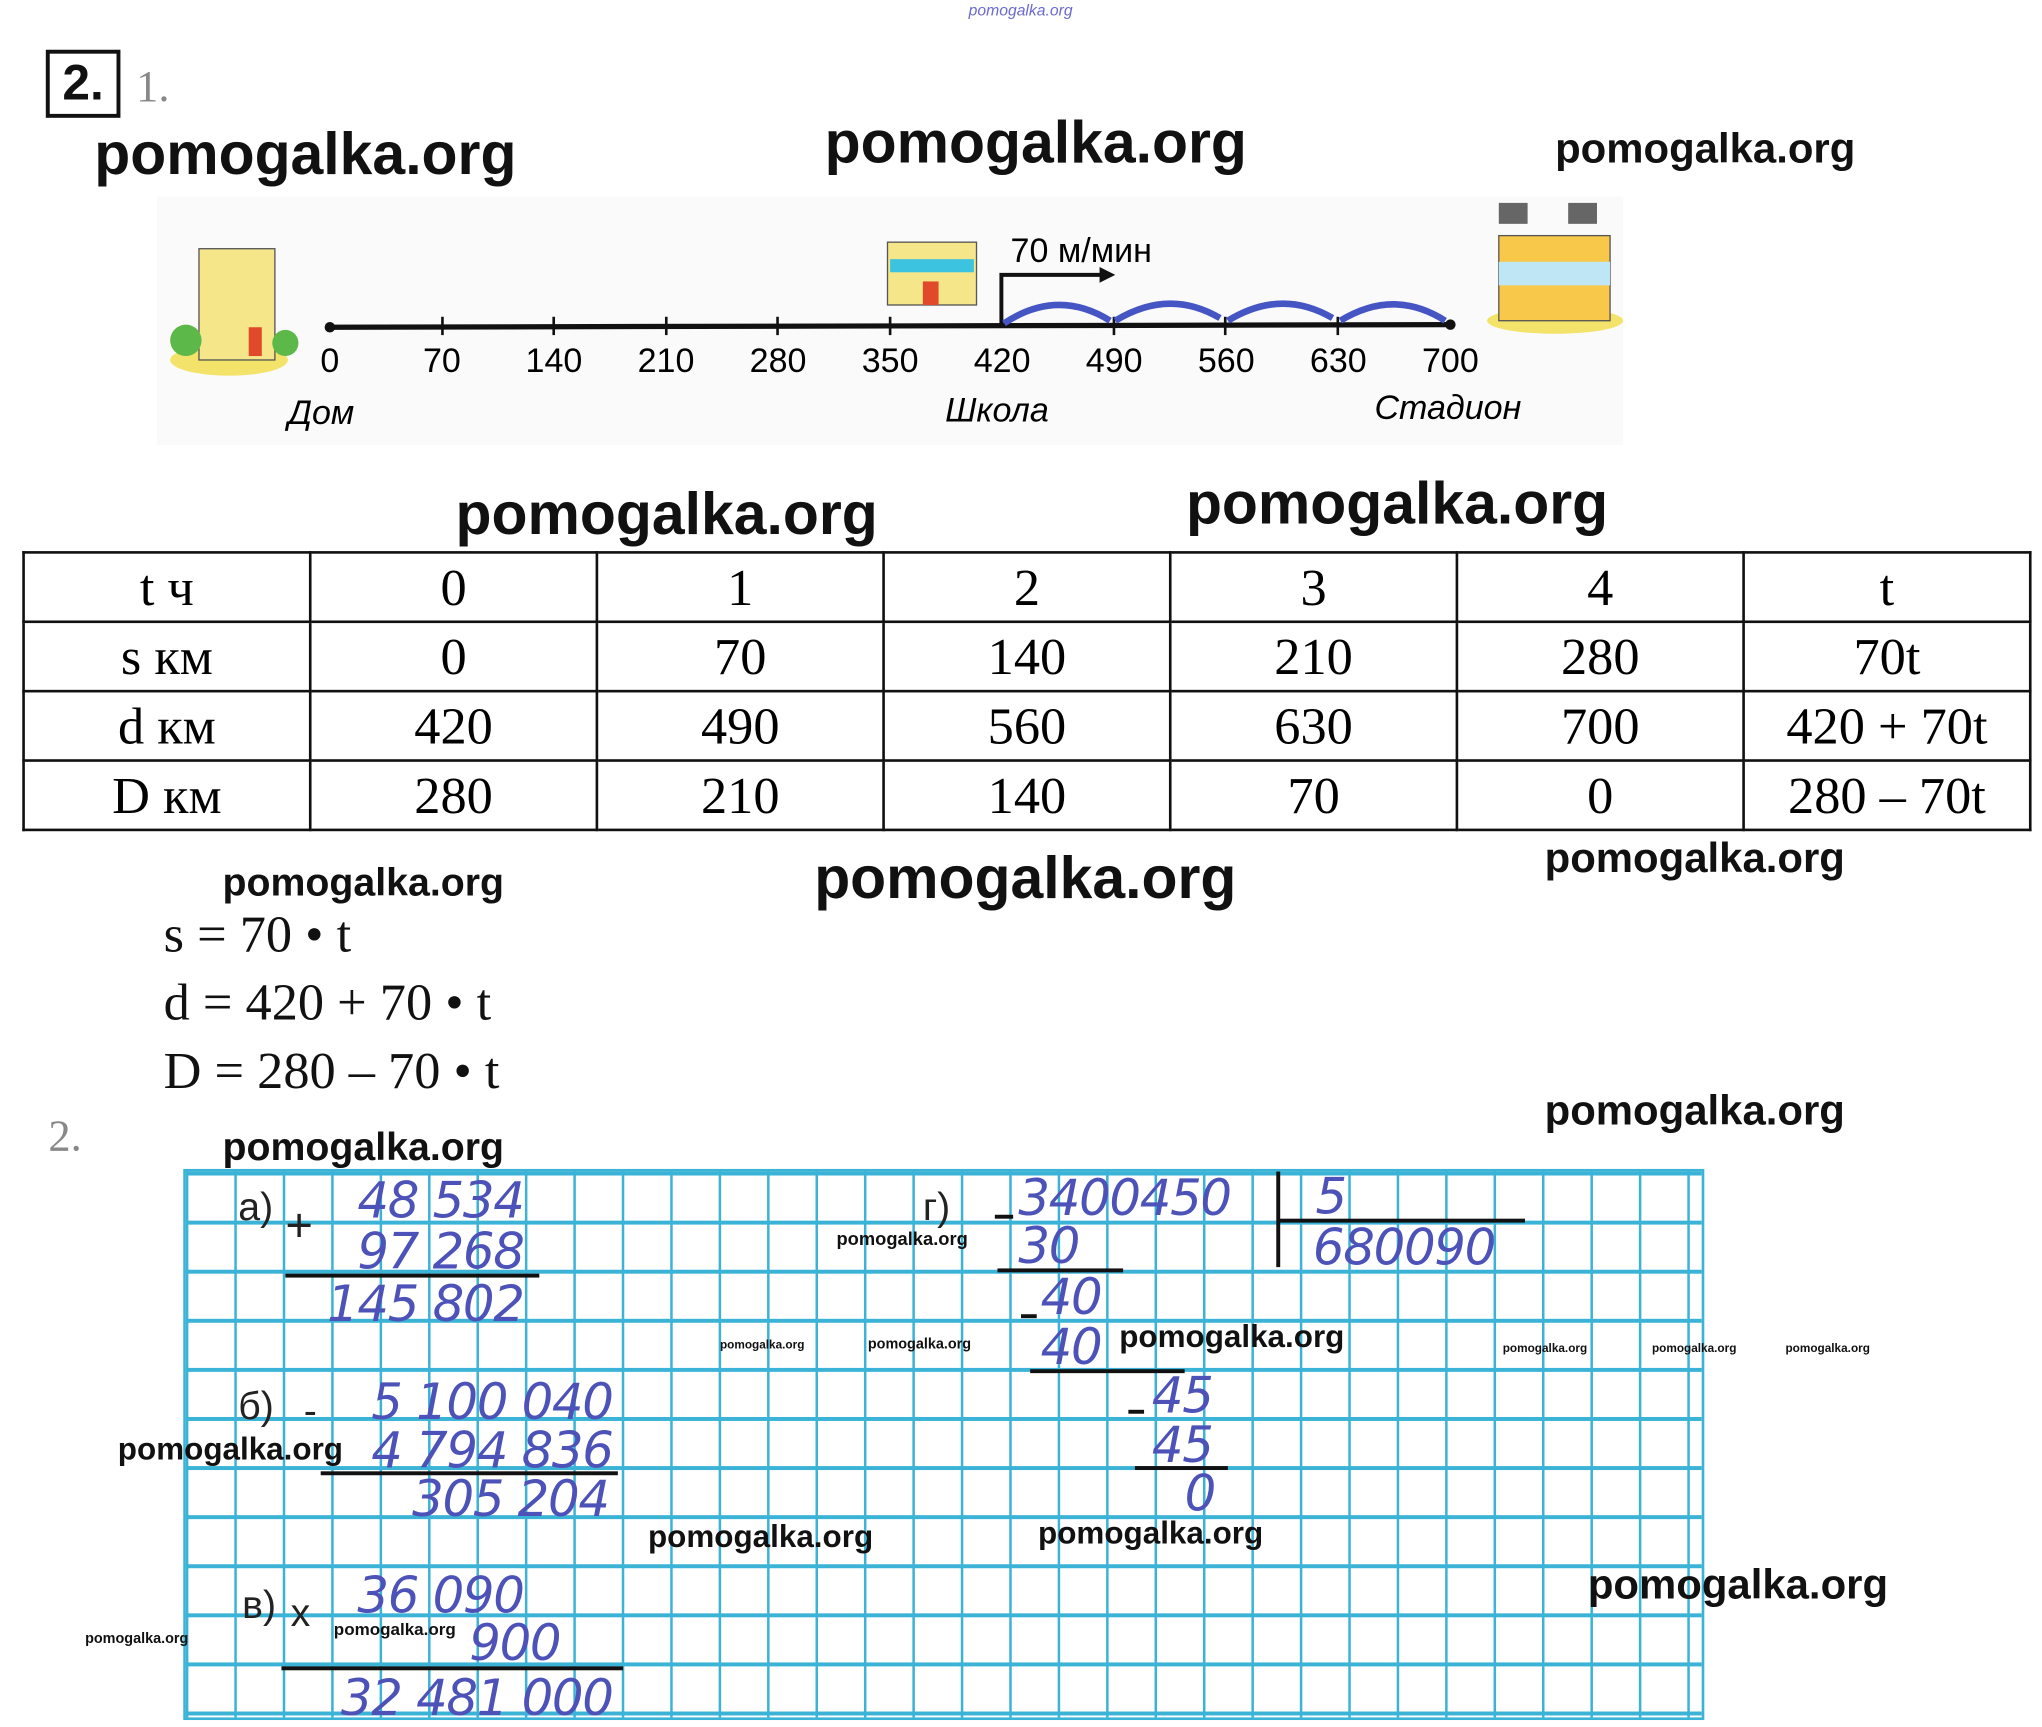 This screenshot has height=1727, width=2042. Describe the element at coordinates (1338, 360) in the screenshot. I see `tick-label: 630` at that location.